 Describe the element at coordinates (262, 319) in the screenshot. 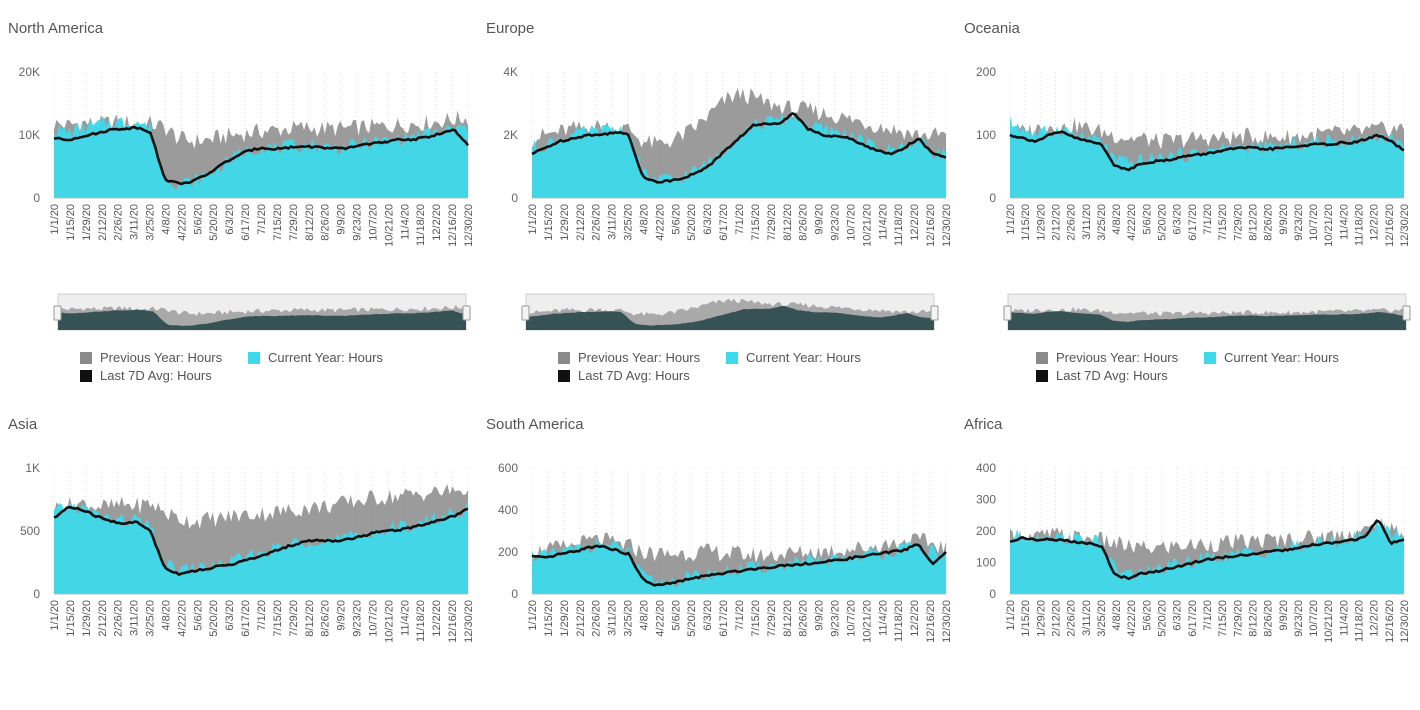

I see `navigator-current-area` at that location.